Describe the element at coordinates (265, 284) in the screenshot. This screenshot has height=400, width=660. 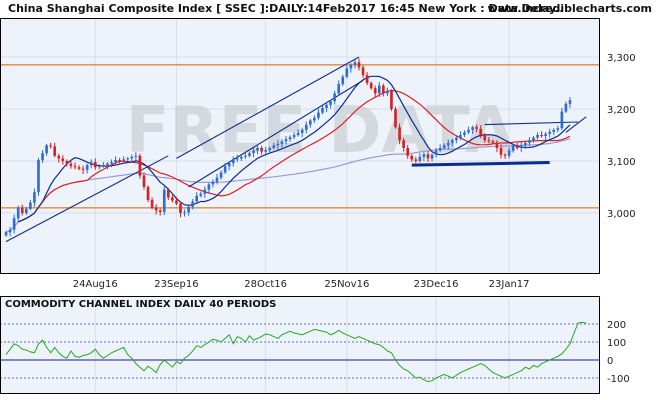
I see `x-tick-label: 28Oct16` at that location.